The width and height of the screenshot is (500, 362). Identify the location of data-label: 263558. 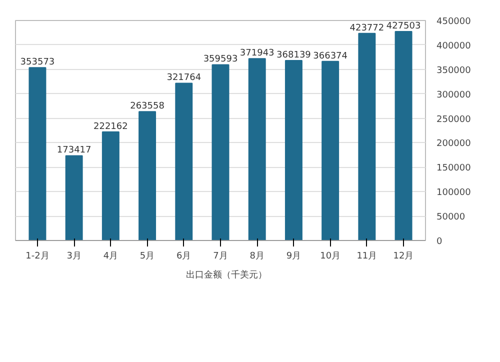
(147, 107).